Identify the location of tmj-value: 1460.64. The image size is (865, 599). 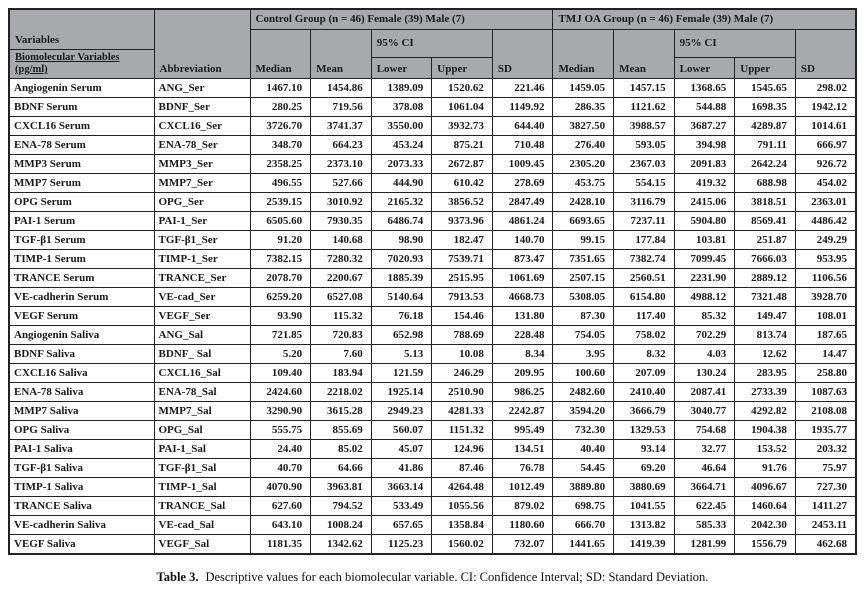
(765, 505).